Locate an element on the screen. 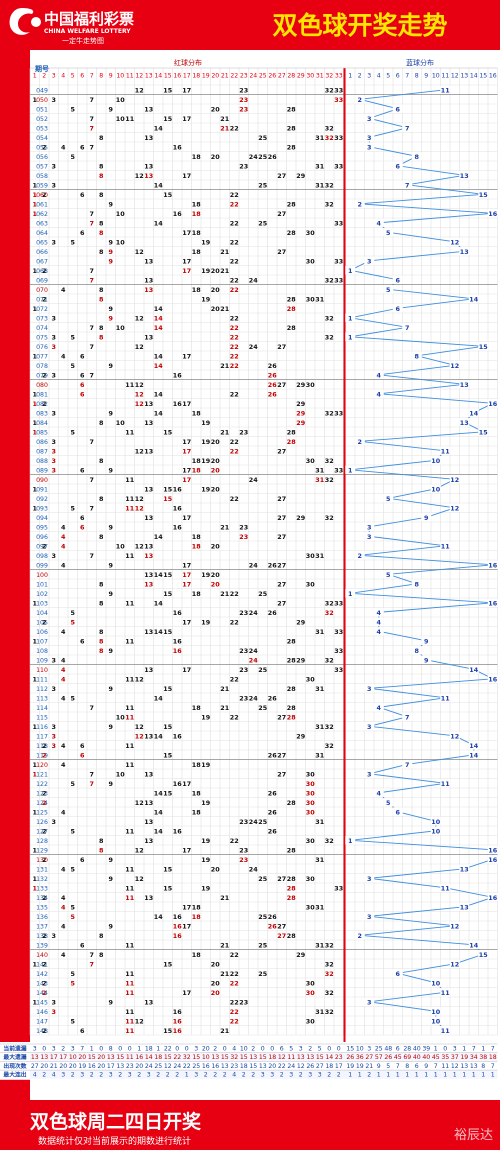 Image resolution: width=500 pixels, height=1154 pixels. blue-column-number: 7 is located at coordinates (407, 76).